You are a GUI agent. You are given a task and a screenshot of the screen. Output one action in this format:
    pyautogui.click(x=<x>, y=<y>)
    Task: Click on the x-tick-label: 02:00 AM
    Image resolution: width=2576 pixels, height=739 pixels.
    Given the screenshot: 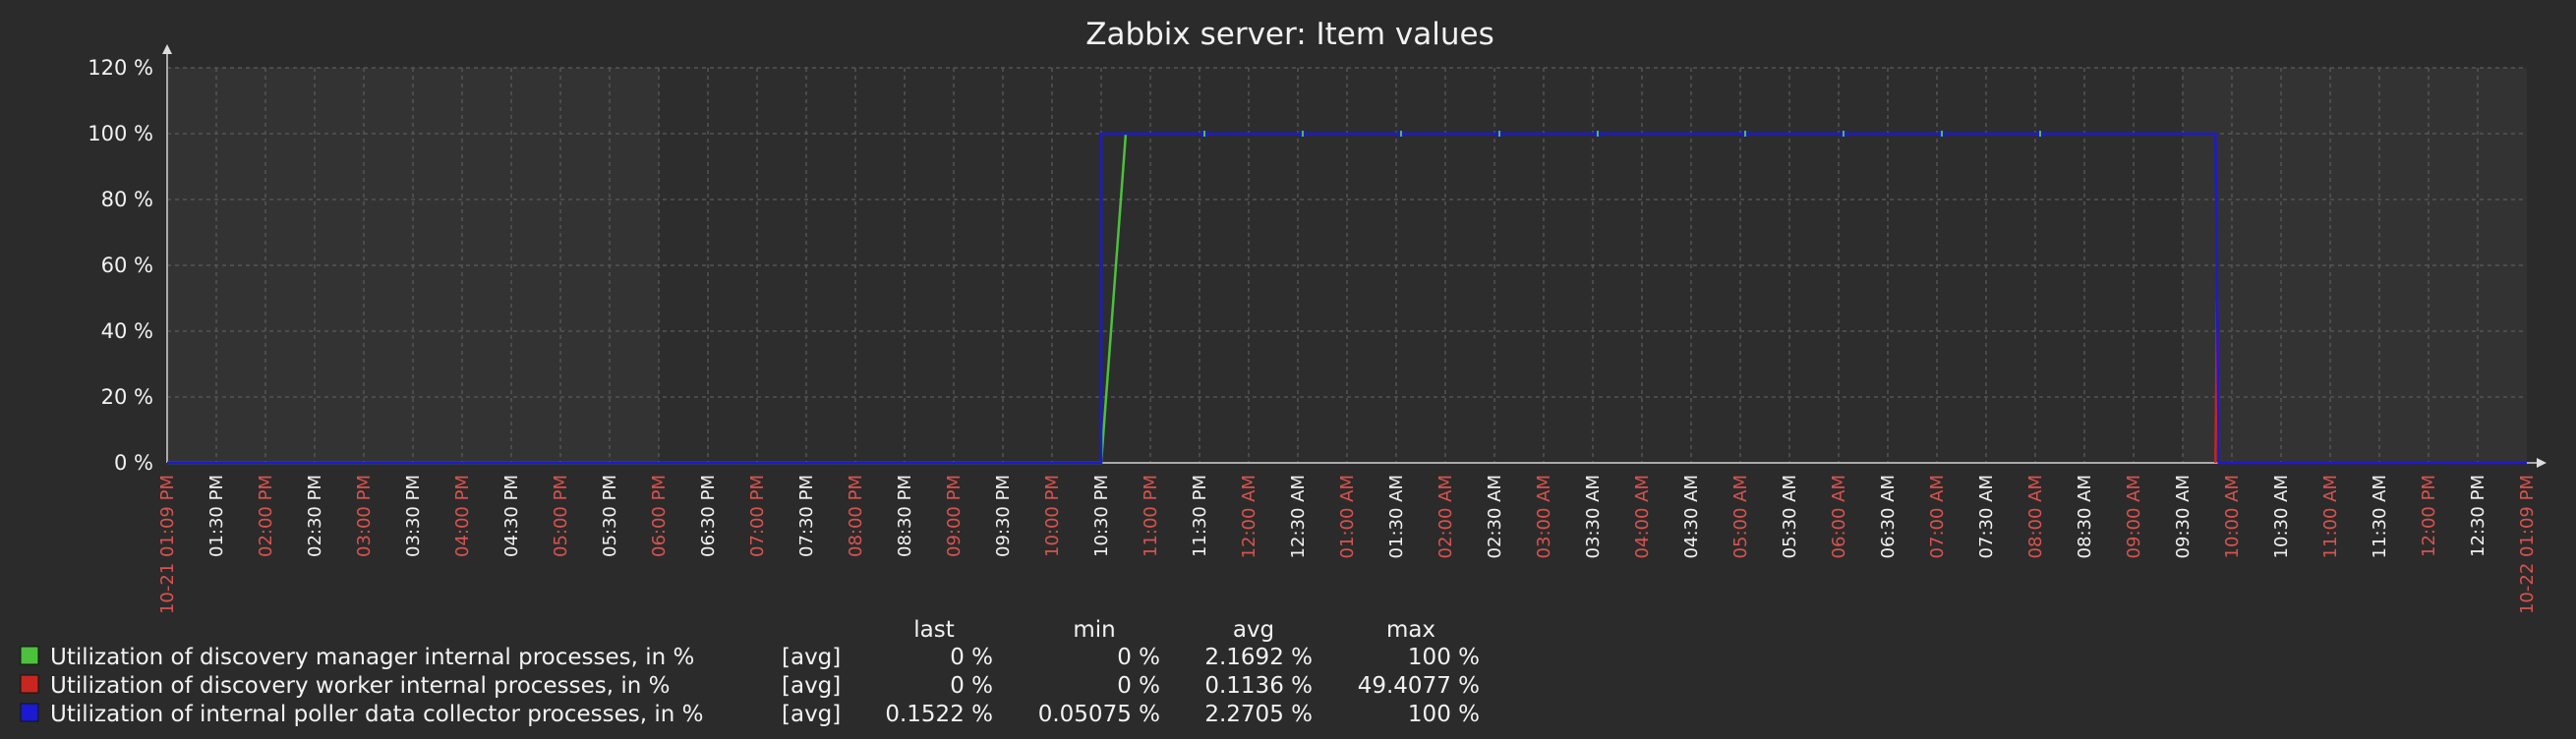 What is the action you would take?
    pyautogui.click(x=1445, y=517)
    